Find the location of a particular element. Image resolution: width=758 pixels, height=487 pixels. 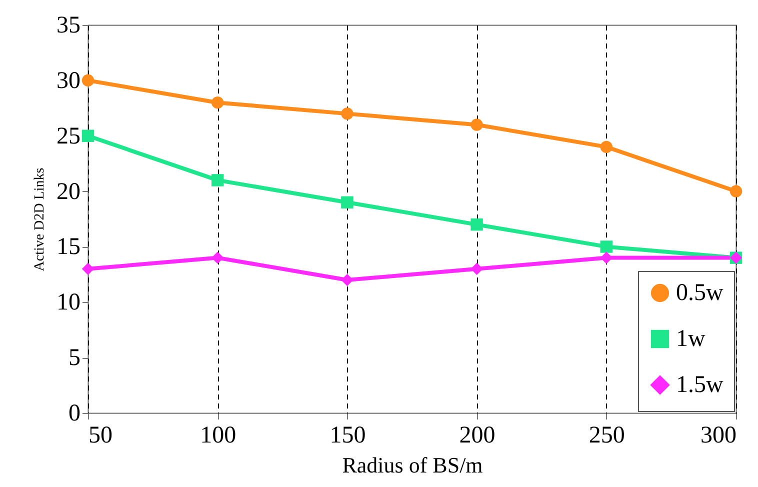

legend-label: 1w is located at coordinates (691, 339).